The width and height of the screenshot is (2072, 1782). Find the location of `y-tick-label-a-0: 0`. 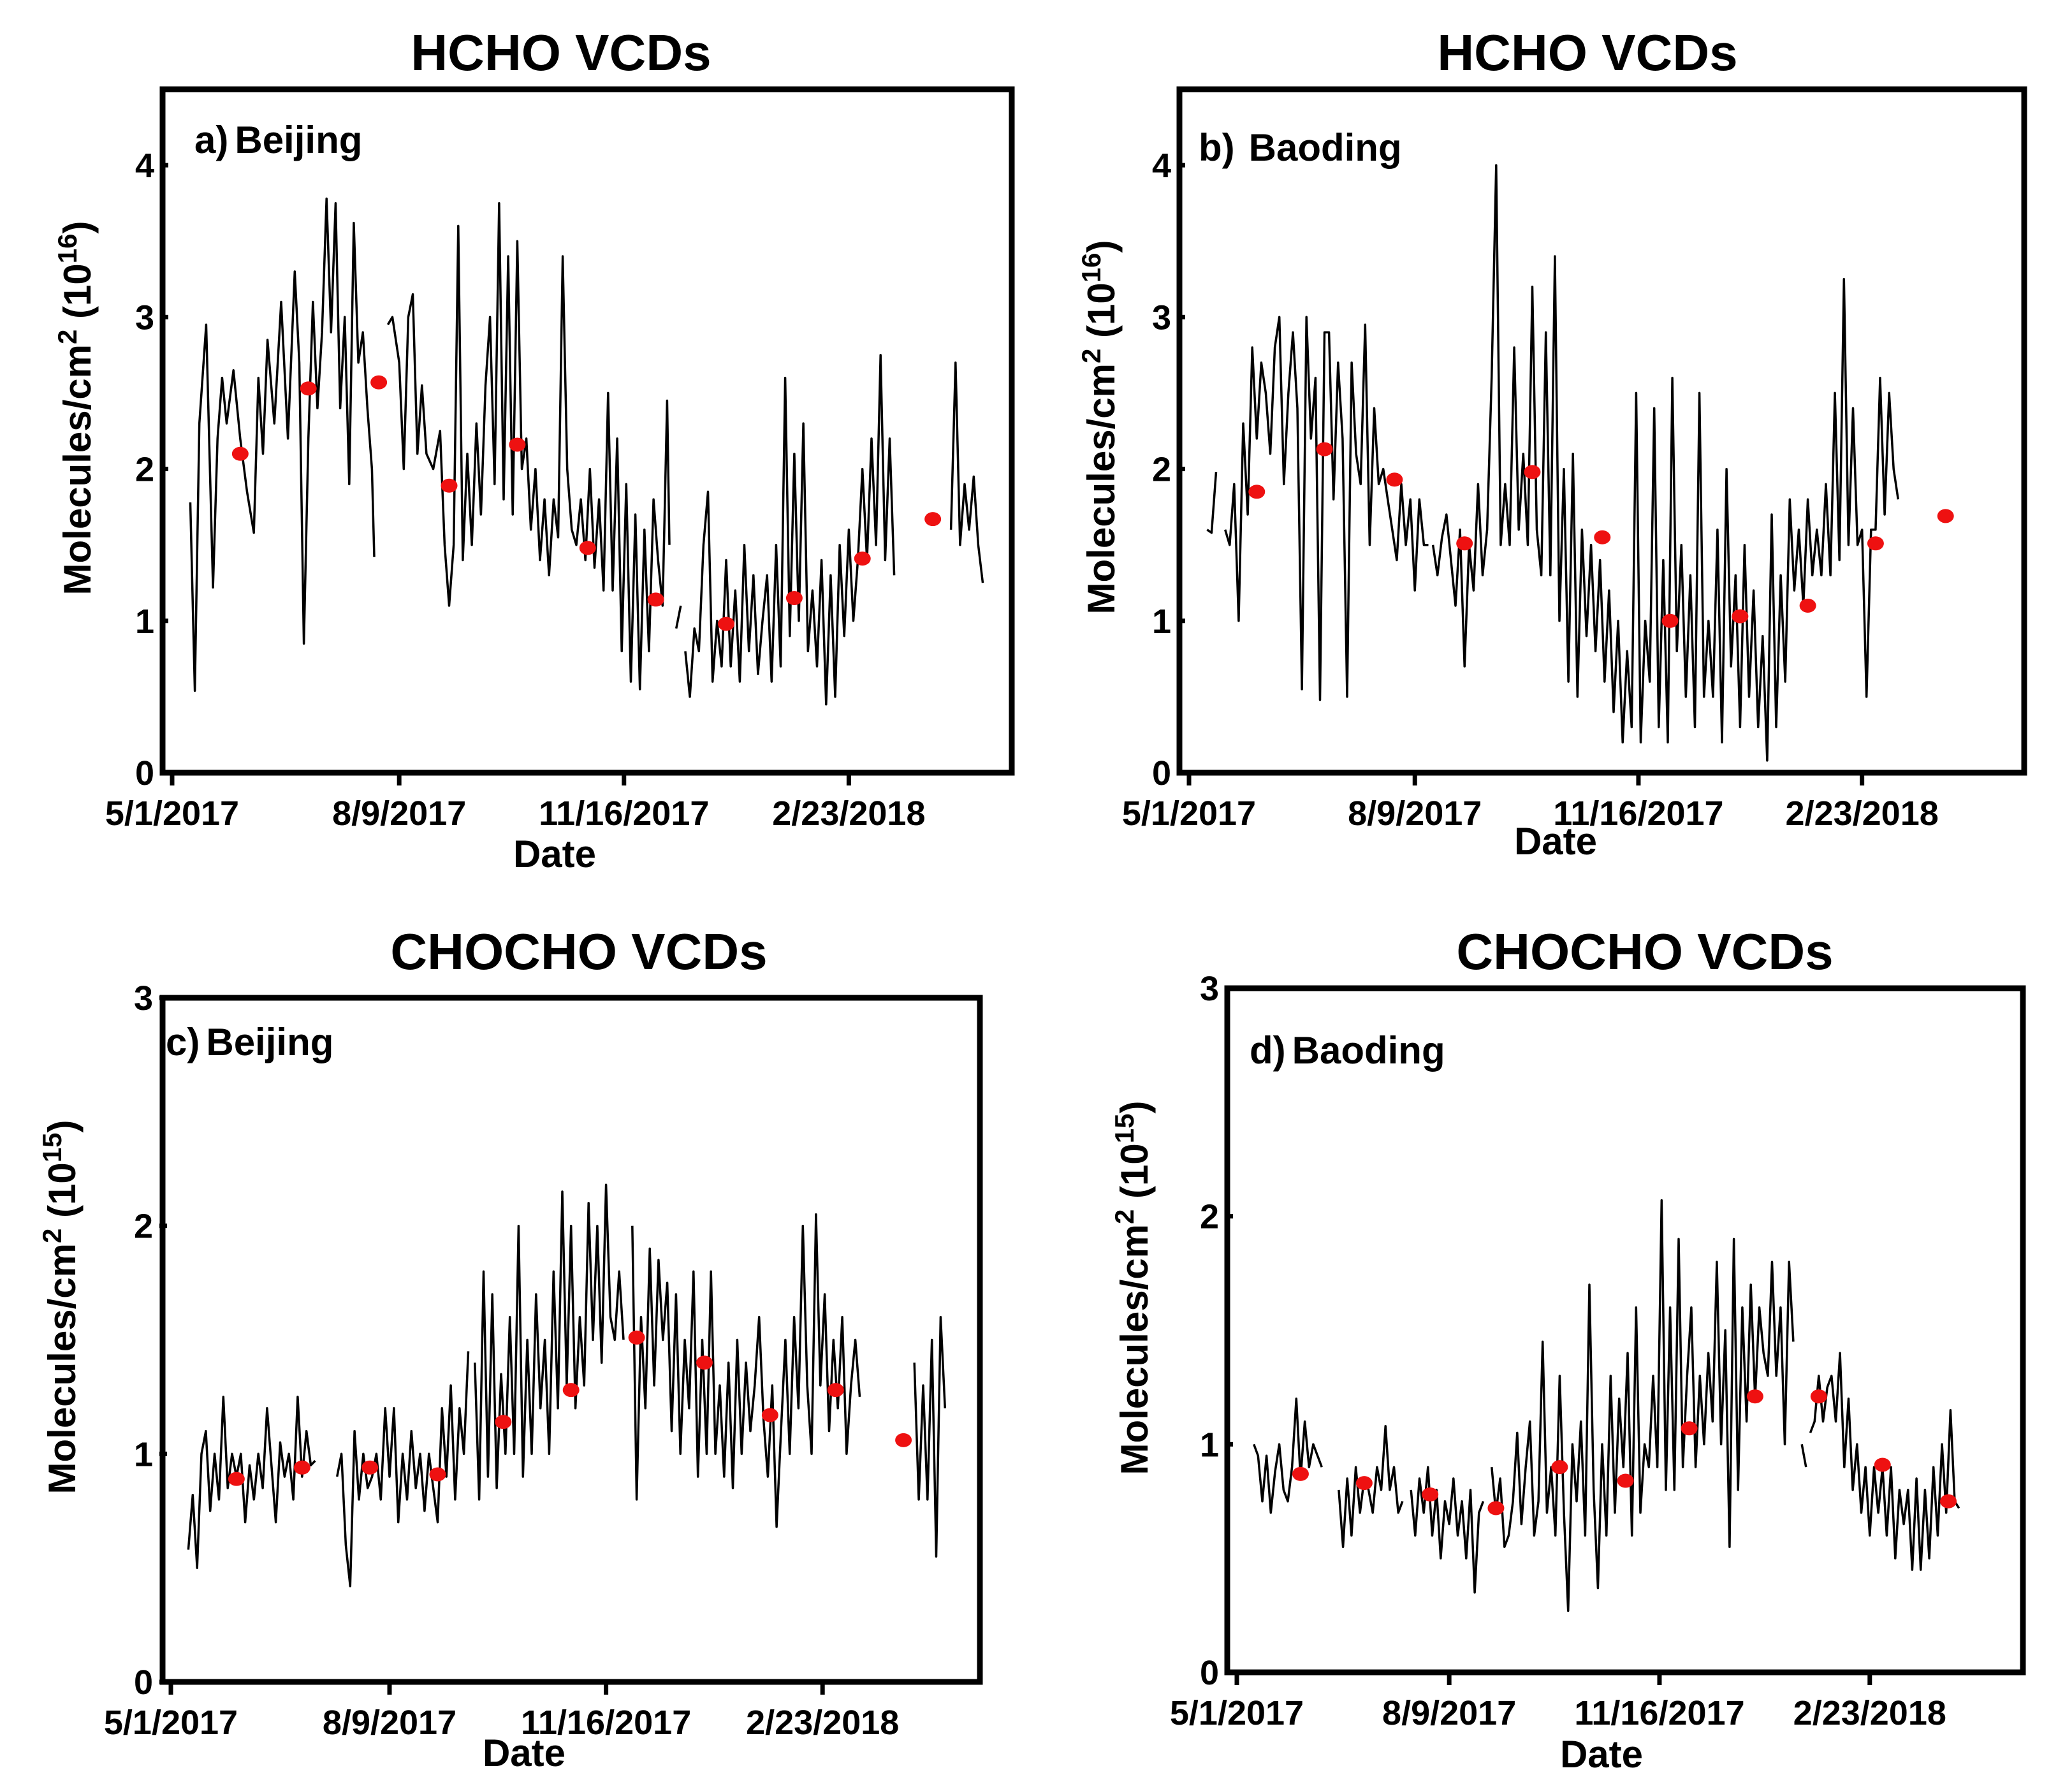

y-tick-label-a-0: 0 is located at coordinates (144, 773).